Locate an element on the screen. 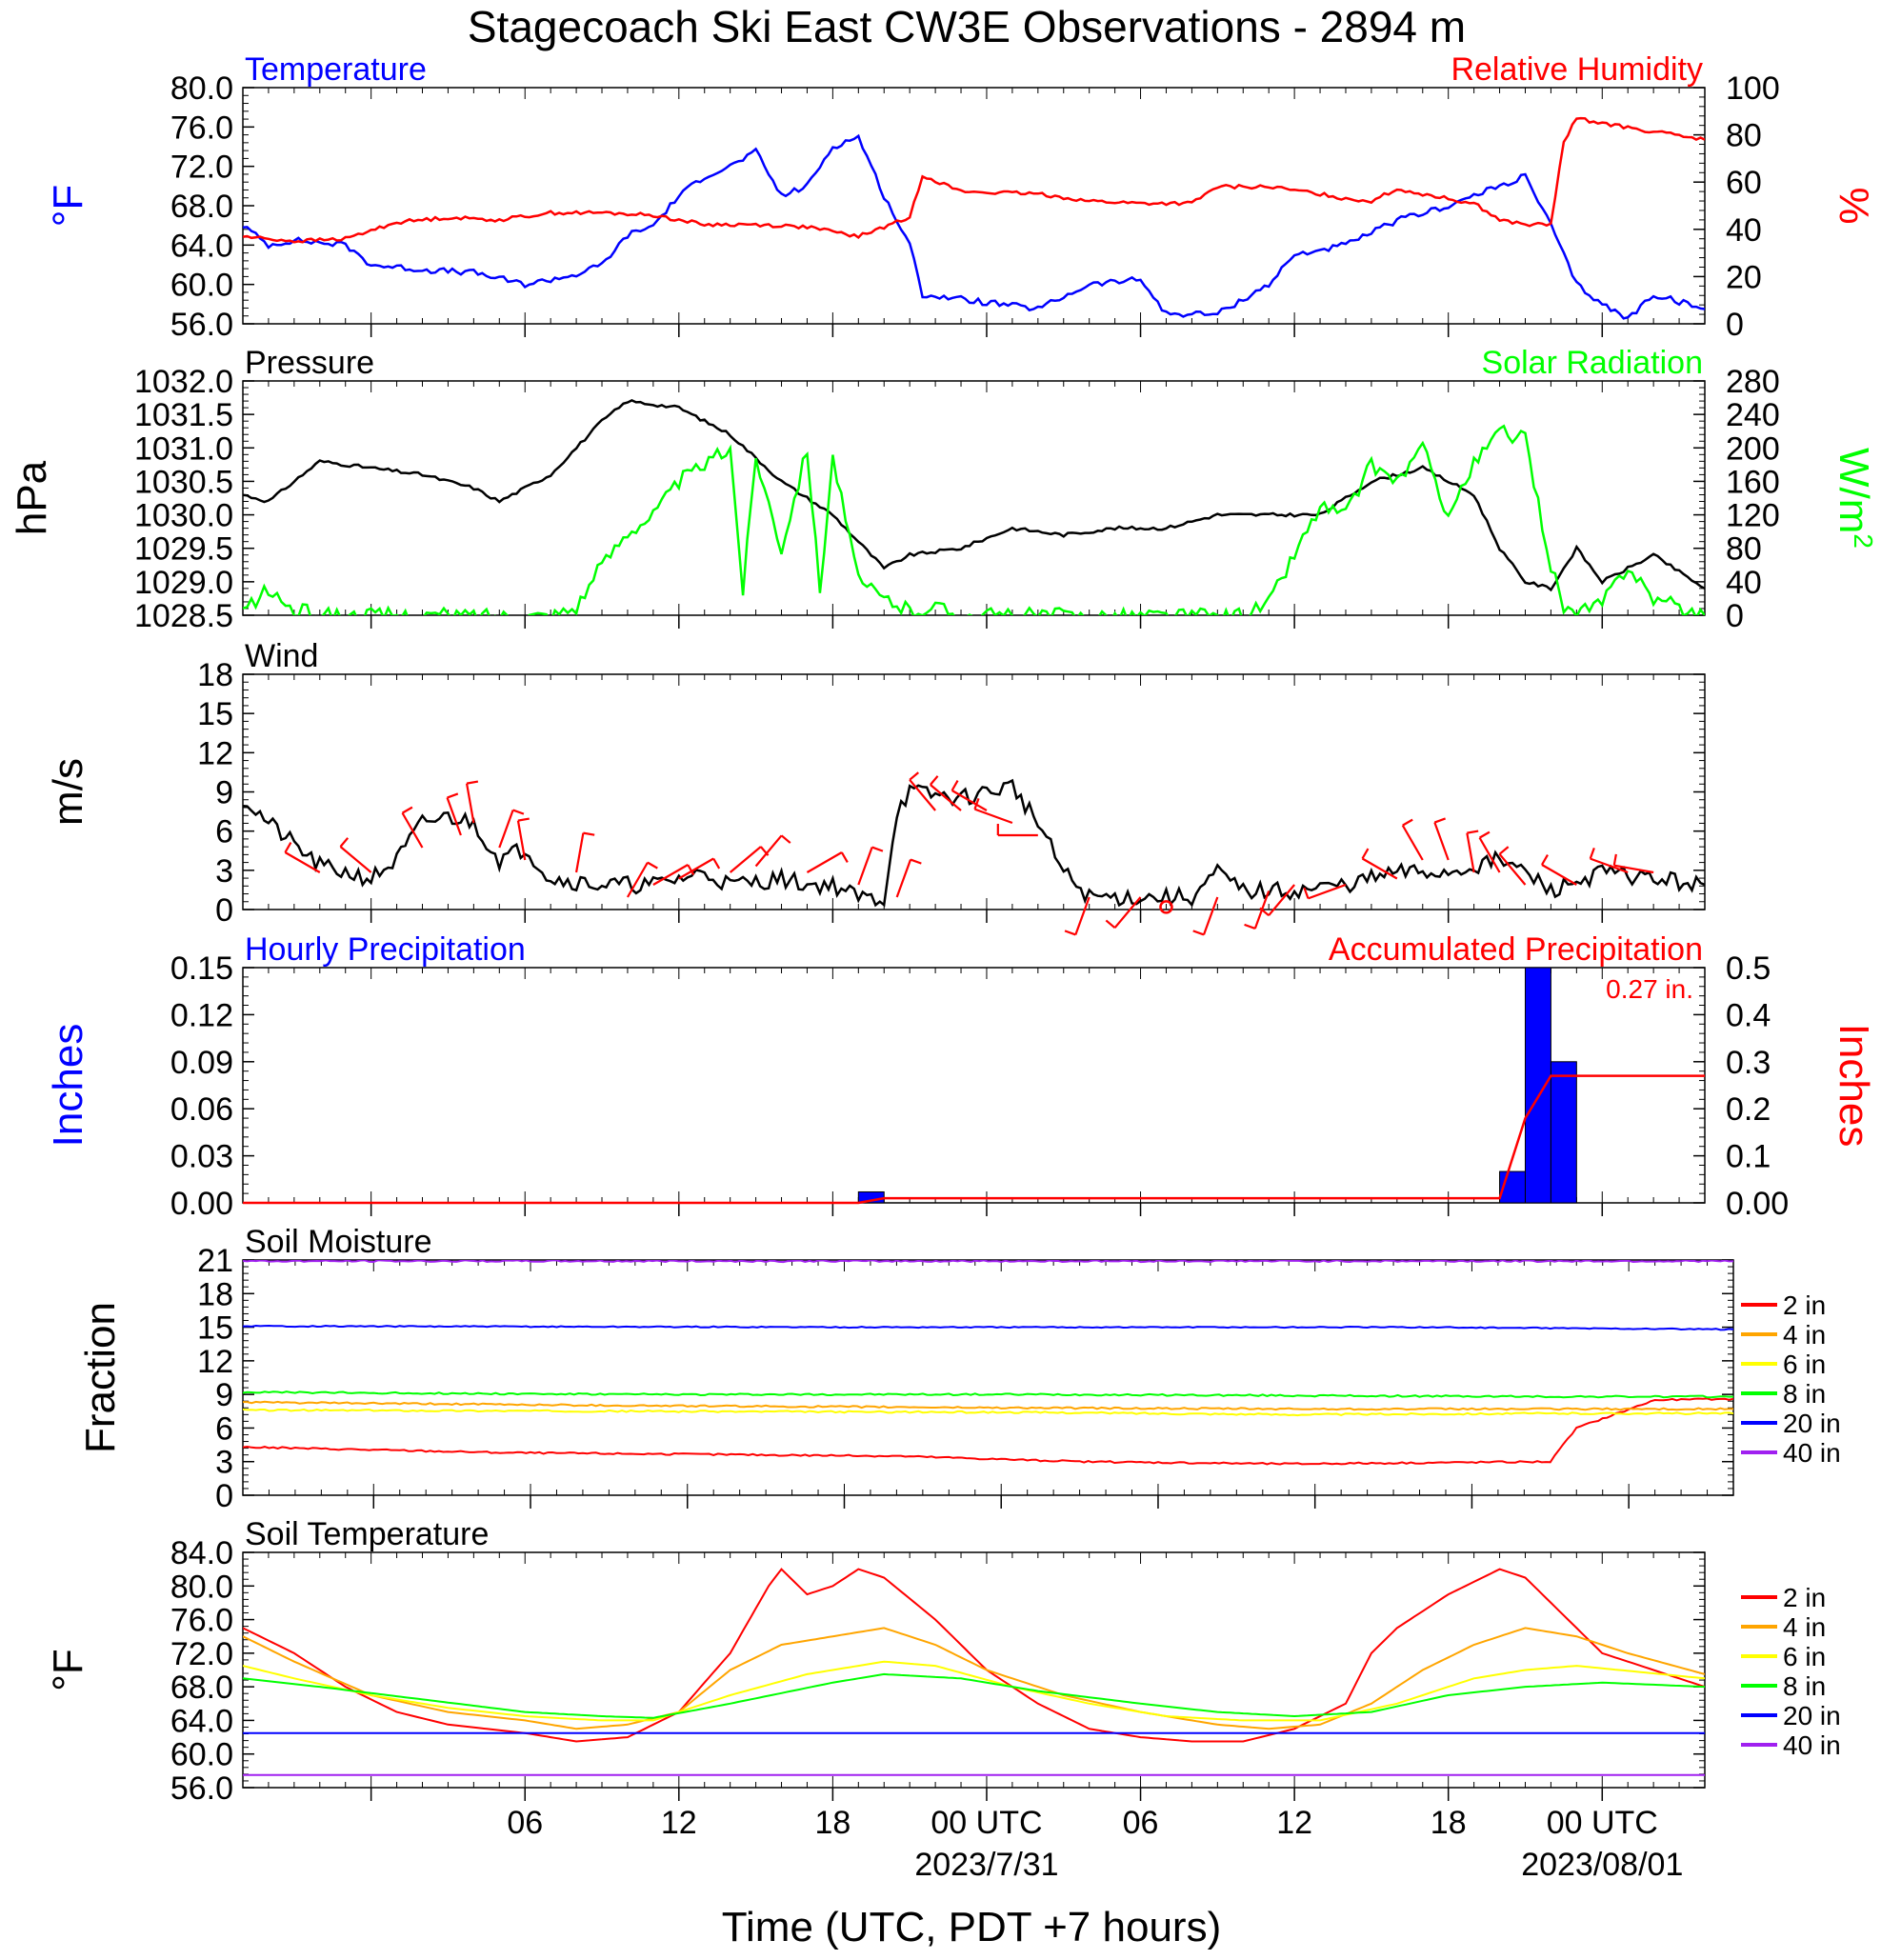 The width and height of the screenshot is (1901, 1960). left-tick-label: 76.0 is located at coordinates (201, 1621).